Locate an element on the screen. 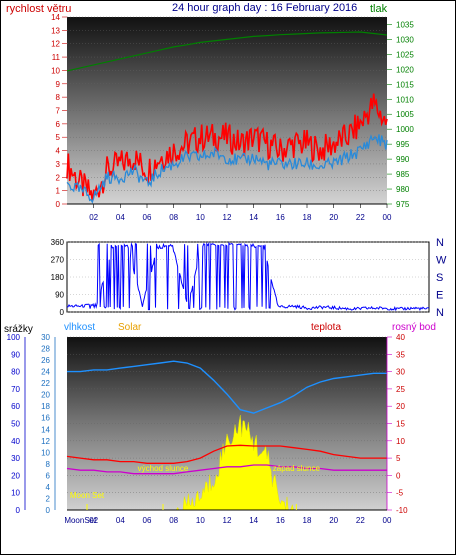  humidity-tick-label: 18 is located at coordinates (45, 406).